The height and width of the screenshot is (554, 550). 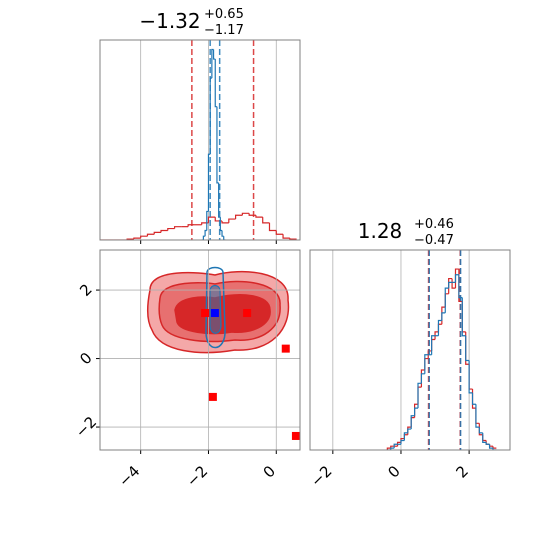 What do you see at coordinates (85, 289) in the screenshot?
I see `y-tick-label: 2` at bounding box center [85, 289].